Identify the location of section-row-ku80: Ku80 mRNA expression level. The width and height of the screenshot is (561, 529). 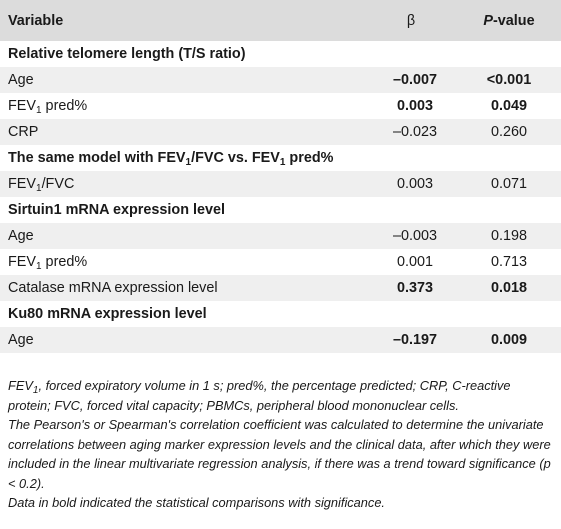
(280, 314).